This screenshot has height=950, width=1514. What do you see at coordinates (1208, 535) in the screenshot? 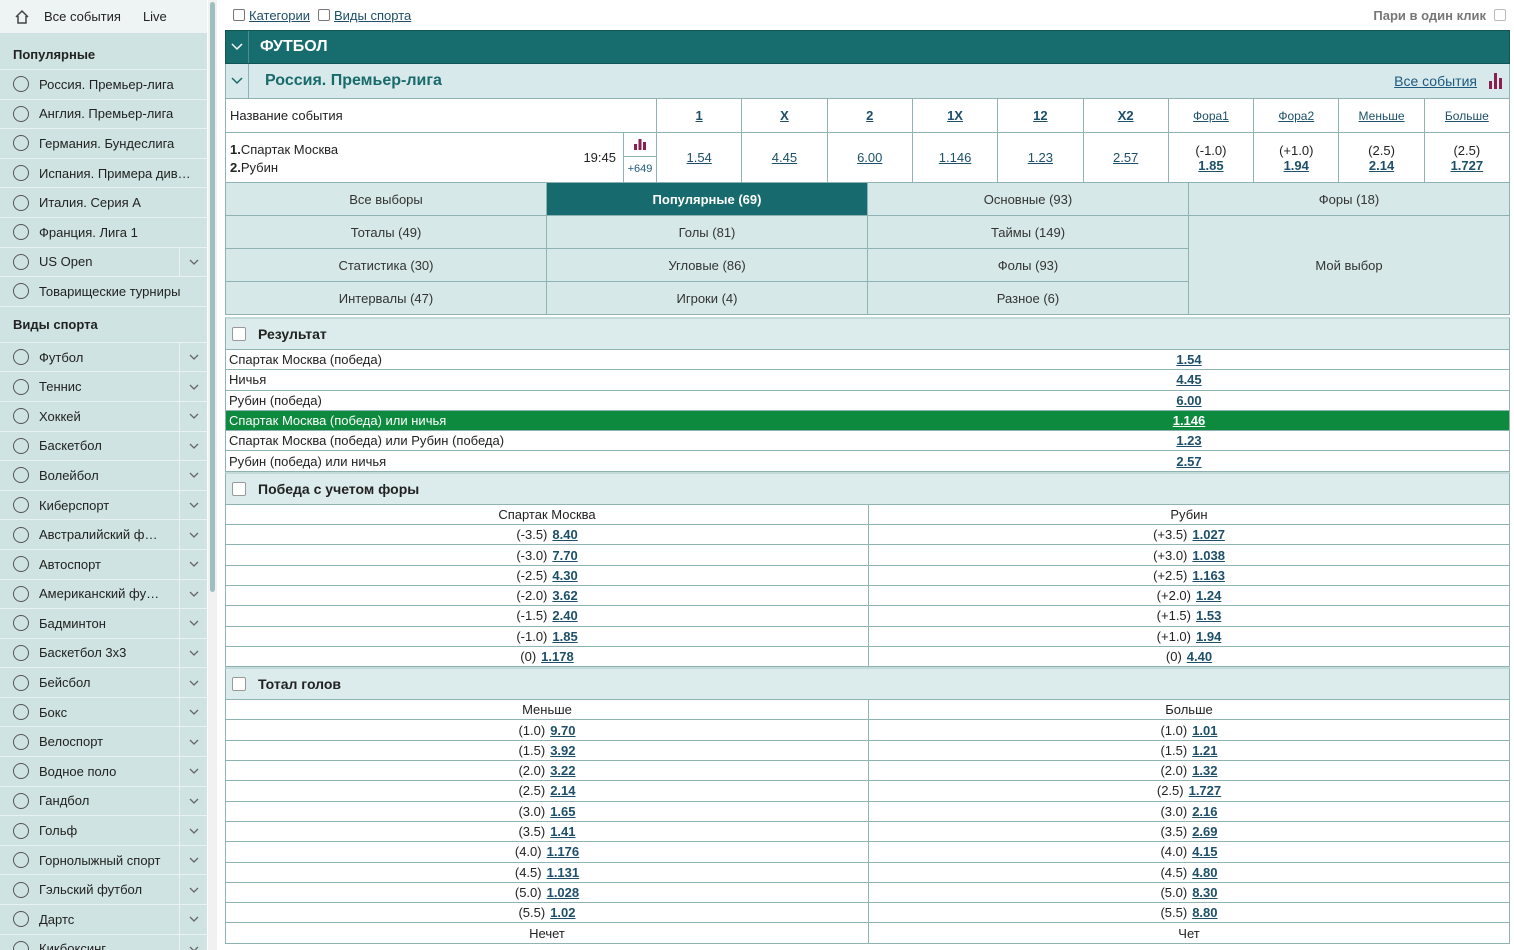
I see `odds-link: 1.027` at bounding box center [1208, 535].